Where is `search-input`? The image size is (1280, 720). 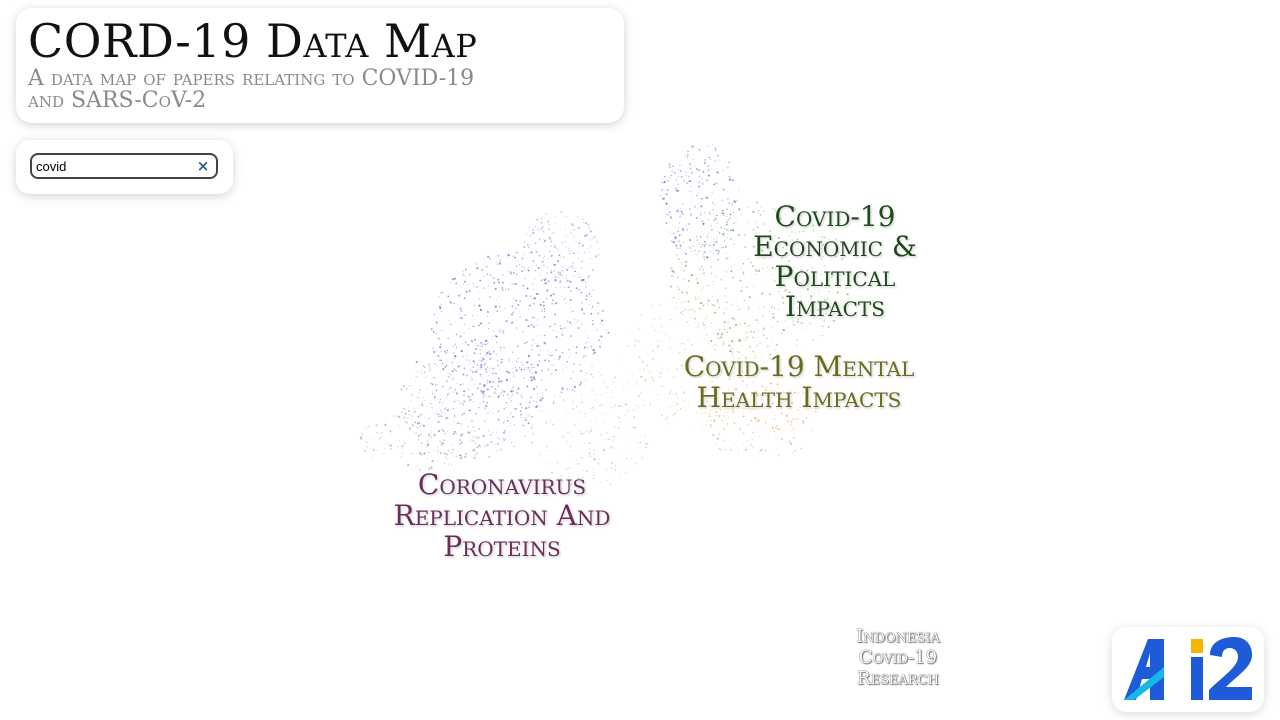 search-input is located at coordinates (116, 166).